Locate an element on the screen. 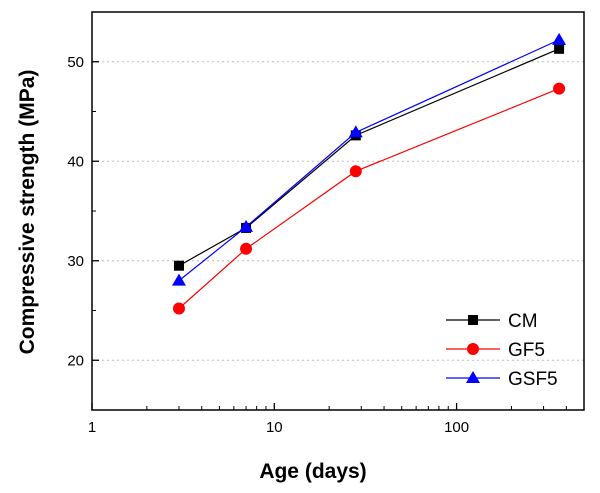 The height and width of the screenshot is (493, 600). y-tick-label: 20 is located at coordinates (75, 360).